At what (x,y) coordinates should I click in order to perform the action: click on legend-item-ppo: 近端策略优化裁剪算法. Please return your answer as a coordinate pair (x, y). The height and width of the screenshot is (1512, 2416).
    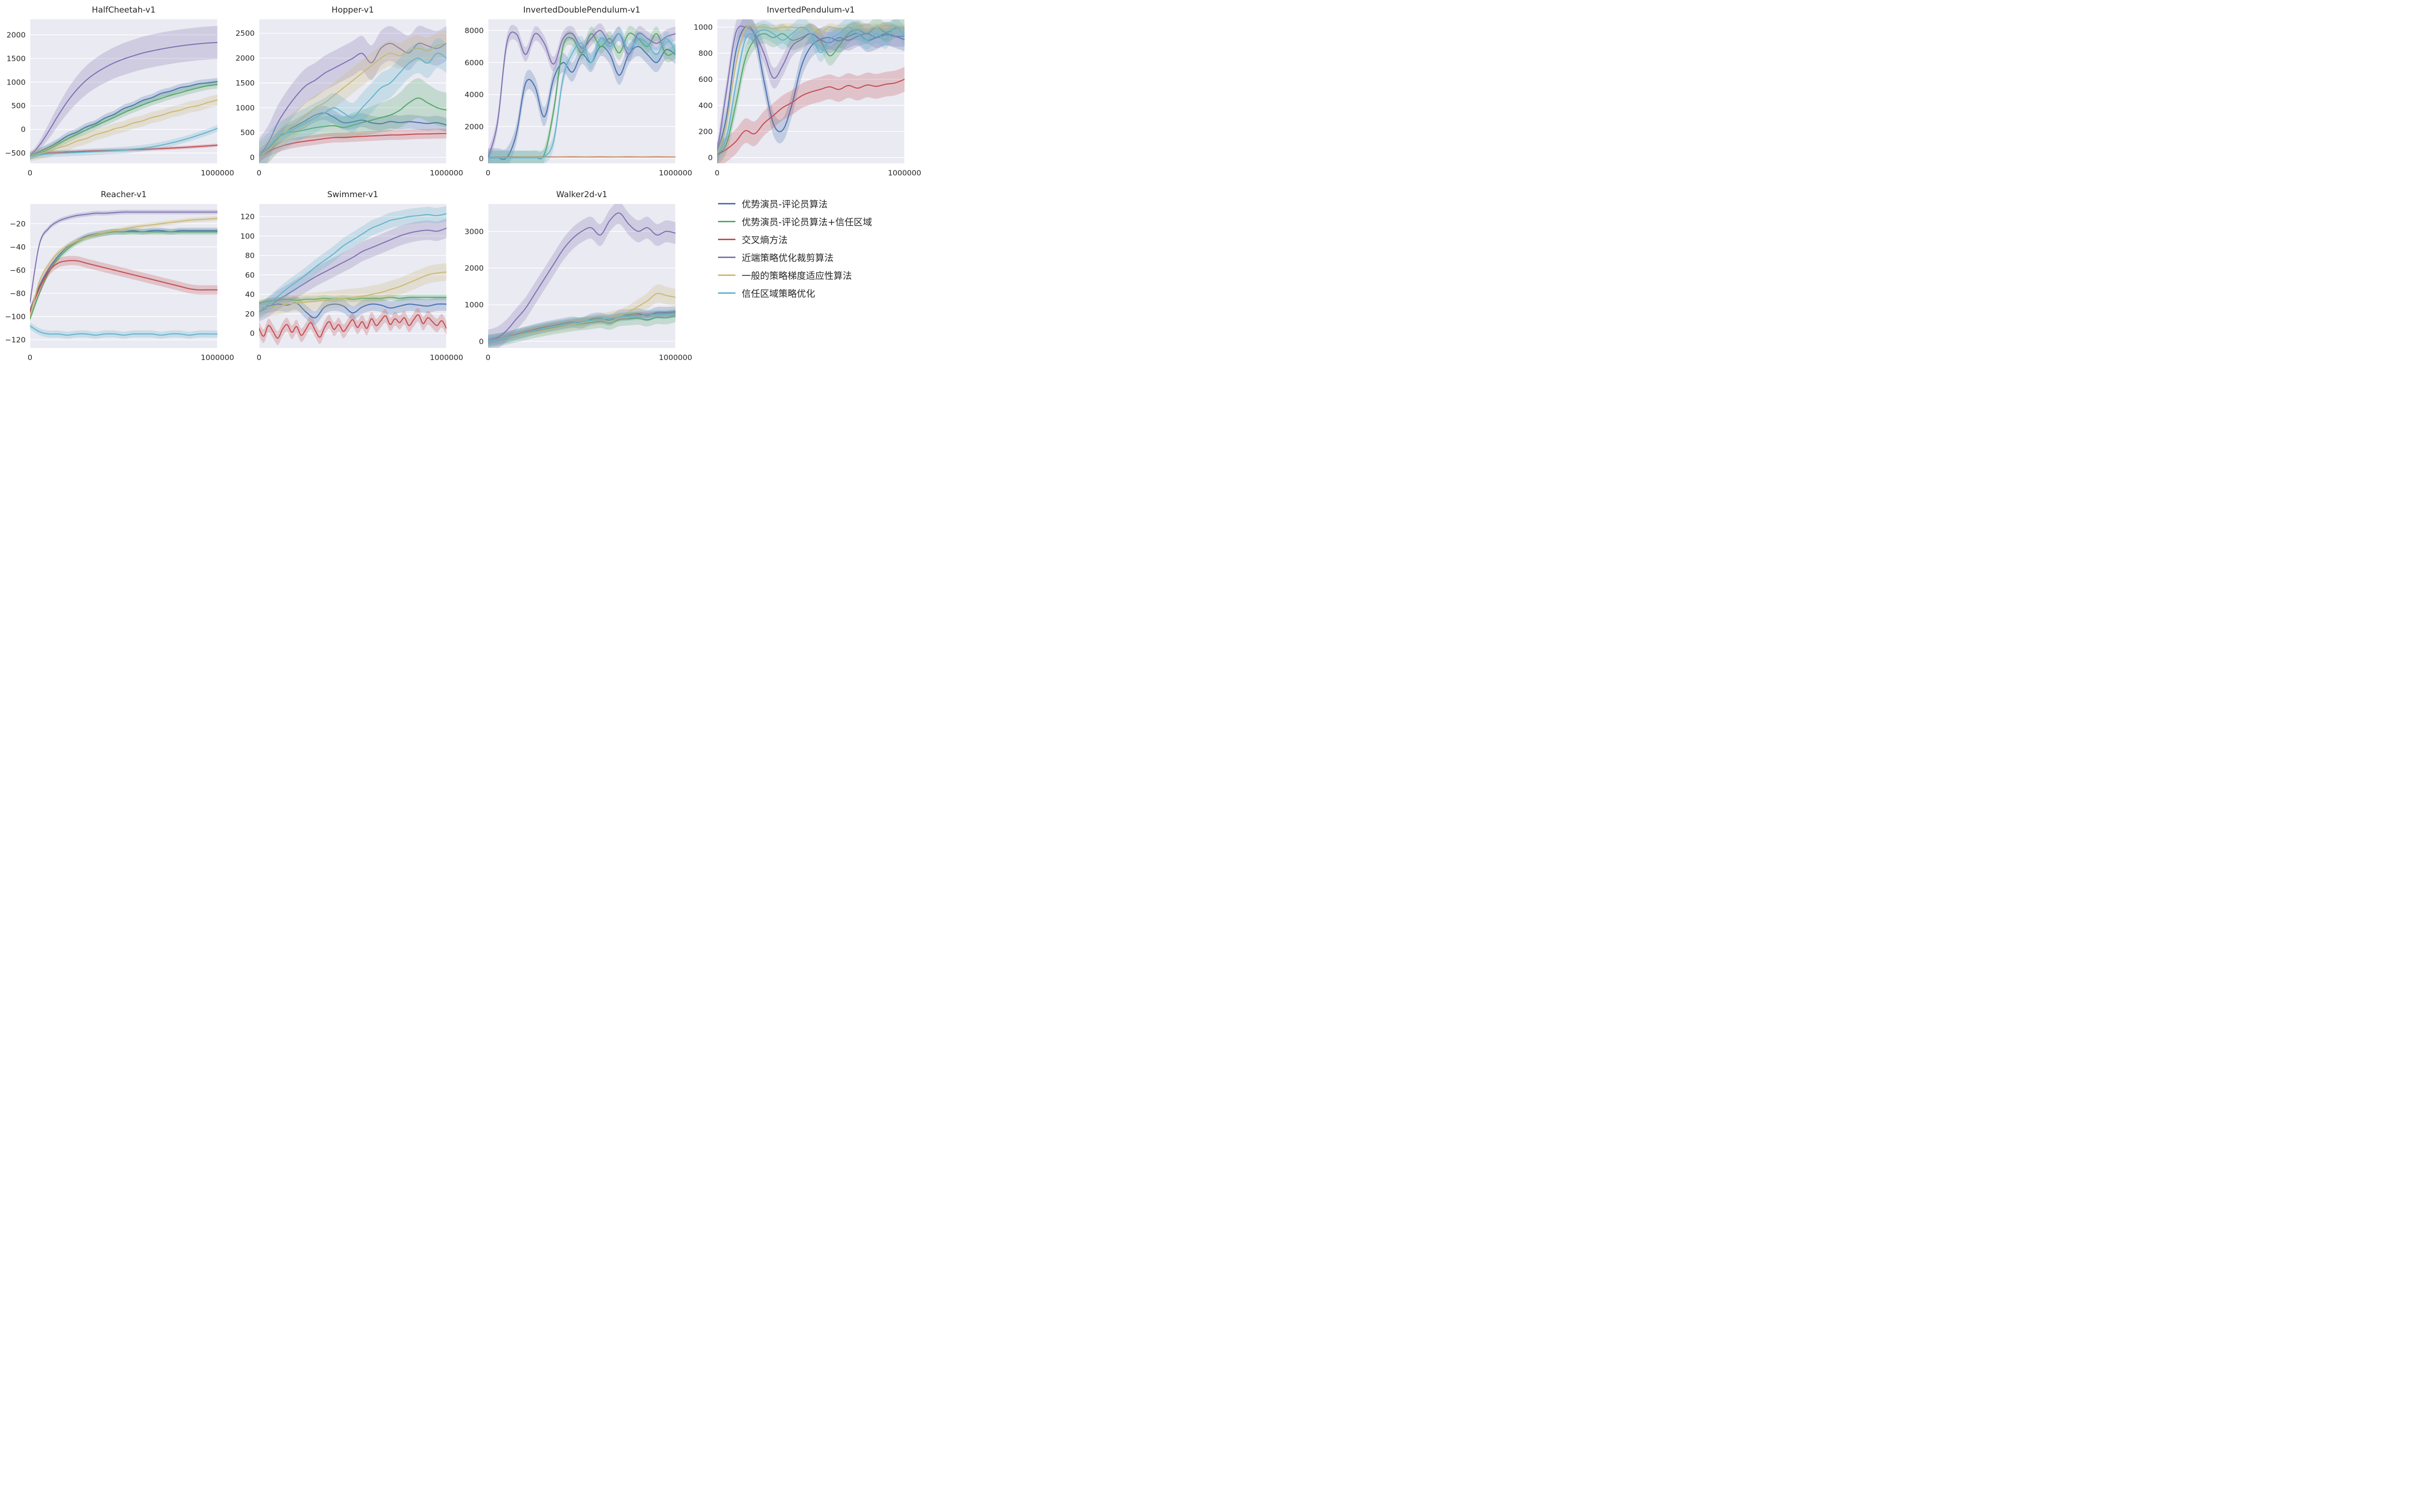
    Looking at the image, I should click on (818, 257).